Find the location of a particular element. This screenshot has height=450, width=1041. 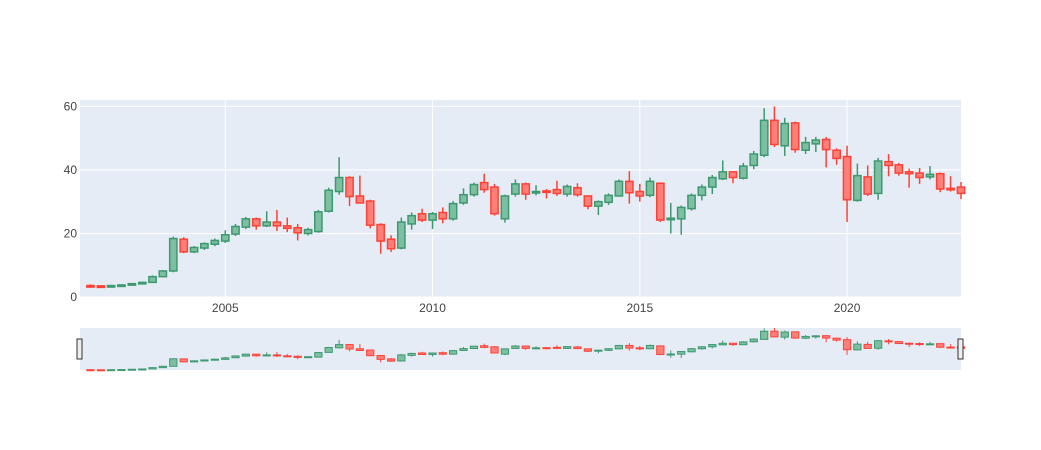

range-slider-background is located at coordinates (520, 349).